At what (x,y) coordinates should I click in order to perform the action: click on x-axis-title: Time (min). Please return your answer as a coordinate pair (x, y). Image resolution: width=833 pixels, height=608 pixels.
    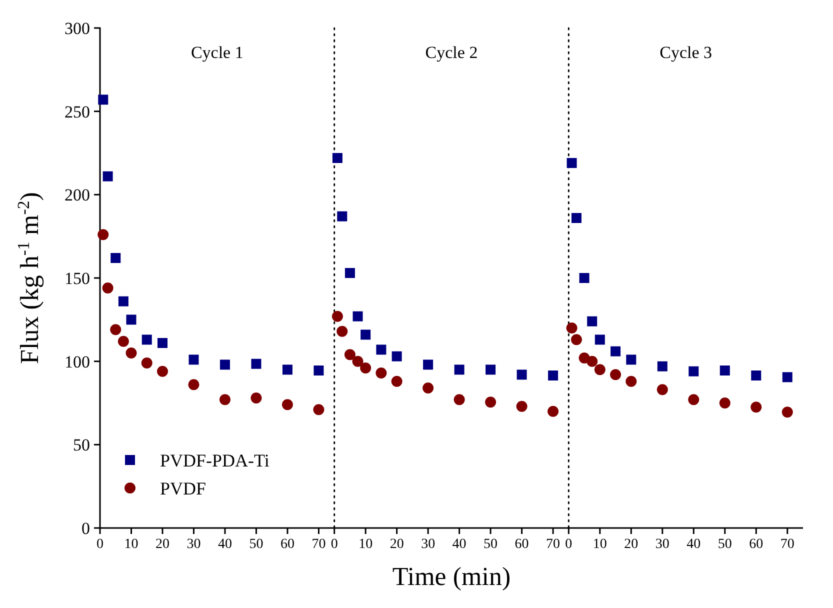
    Looking at the image, I should click on (451, 576).